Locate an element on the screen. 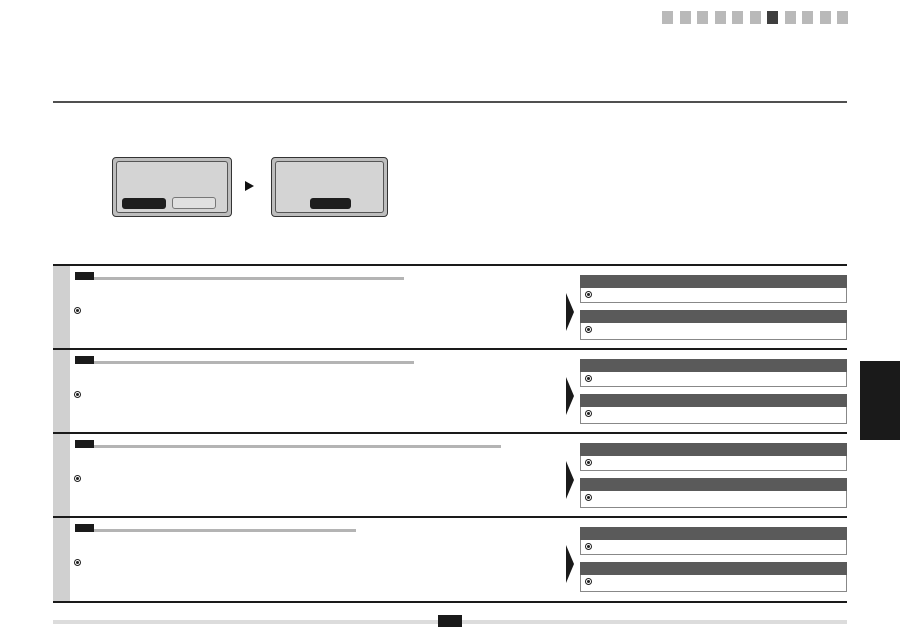  lcd-screen-before is located at coordinates (172, 187).